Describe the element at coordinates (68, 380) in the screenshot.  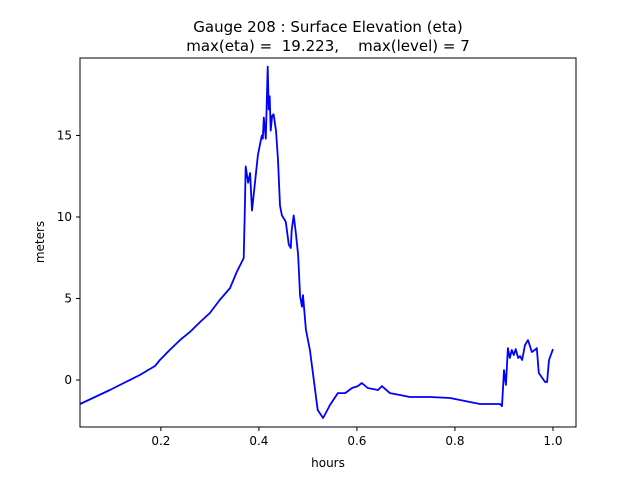
I see `y-tick-label: 0` at that location.